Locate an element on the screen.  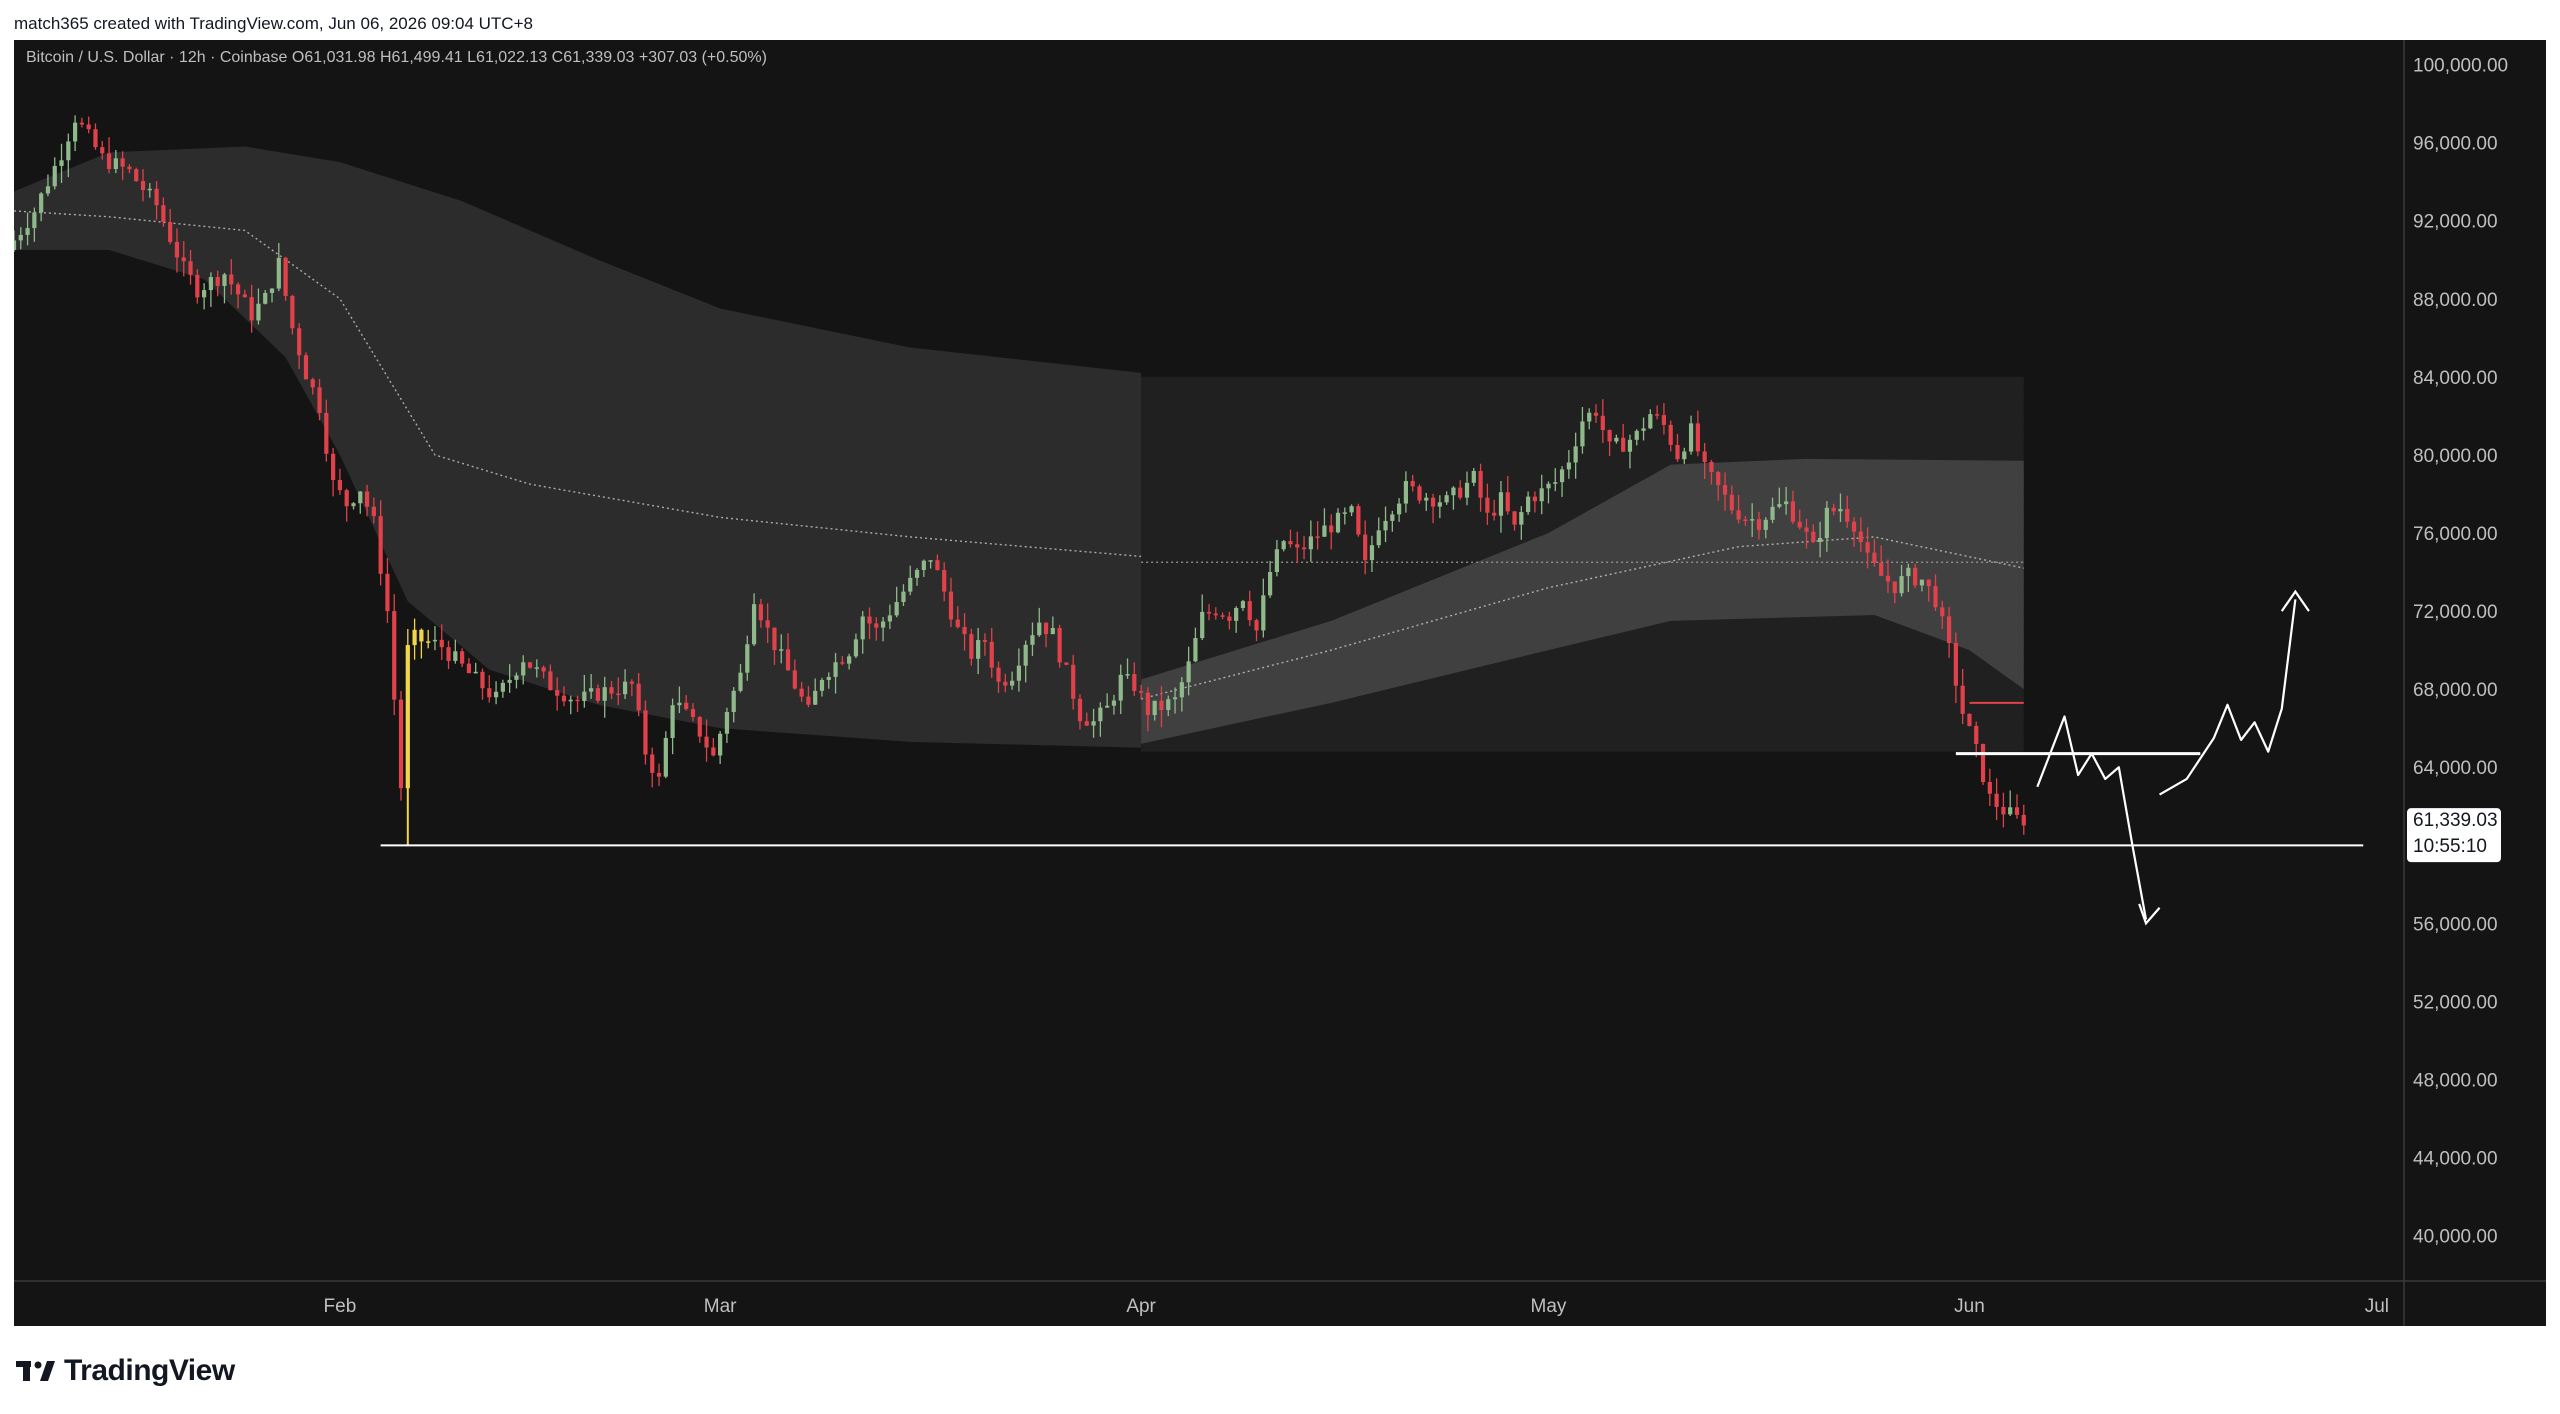
price-tick-label: 96,000.00 is located at coordinates (2455, 144).